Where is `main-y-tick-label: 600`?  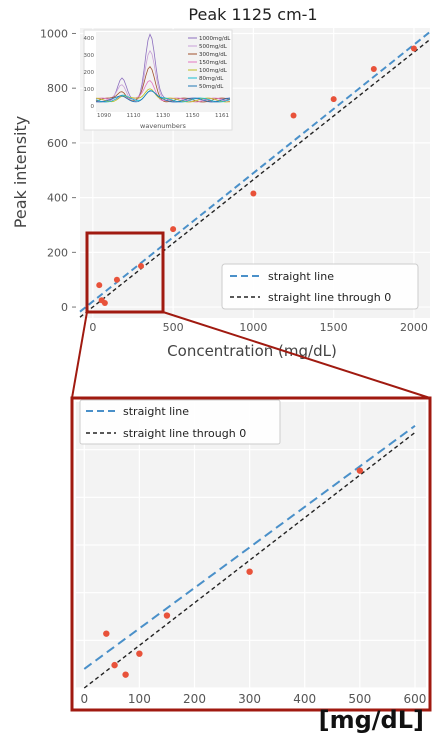 main-y-tick-label: 600 is located at coordinates (57, 143).